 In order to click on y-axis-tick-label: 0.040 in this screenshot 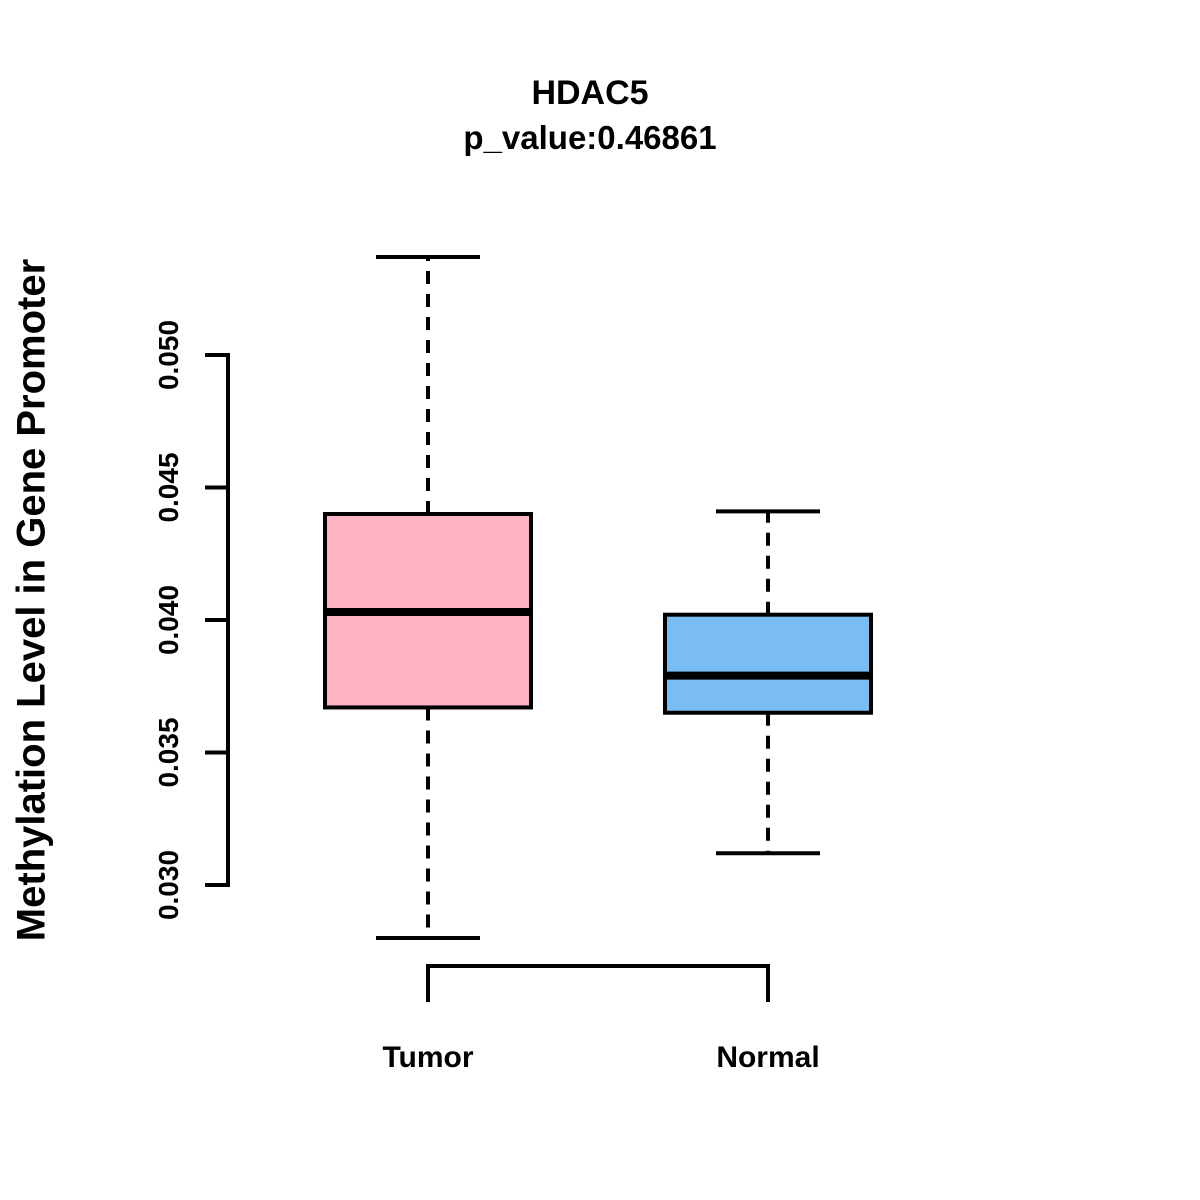, I will do `click(168, 620)`.